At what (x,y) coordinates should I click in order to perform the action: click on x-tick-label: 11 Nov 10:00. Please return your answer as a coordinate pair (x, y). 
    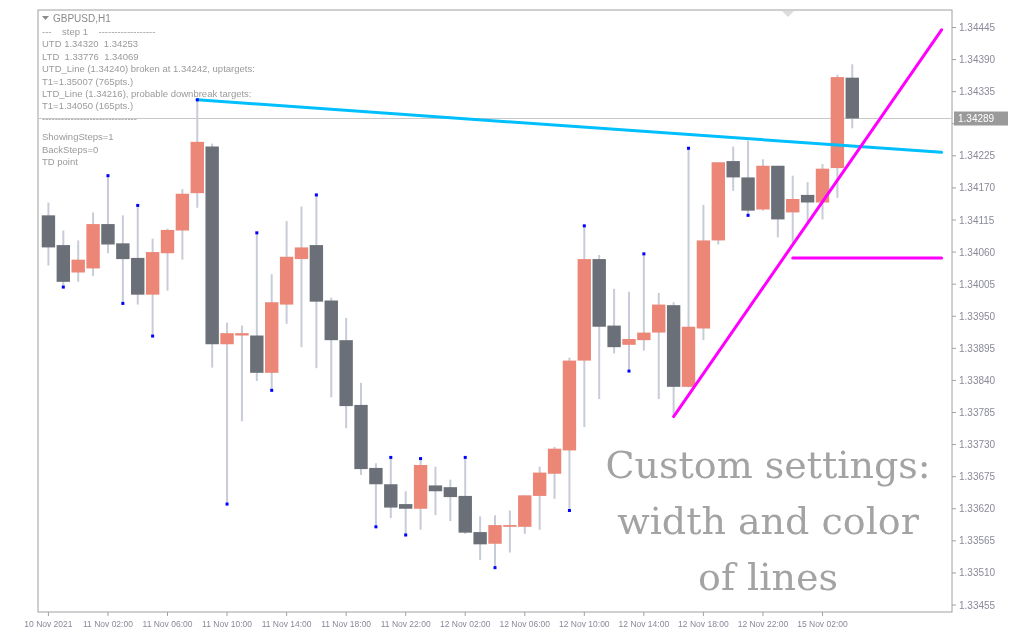
    Looking at the image, I should click on (227, 624).